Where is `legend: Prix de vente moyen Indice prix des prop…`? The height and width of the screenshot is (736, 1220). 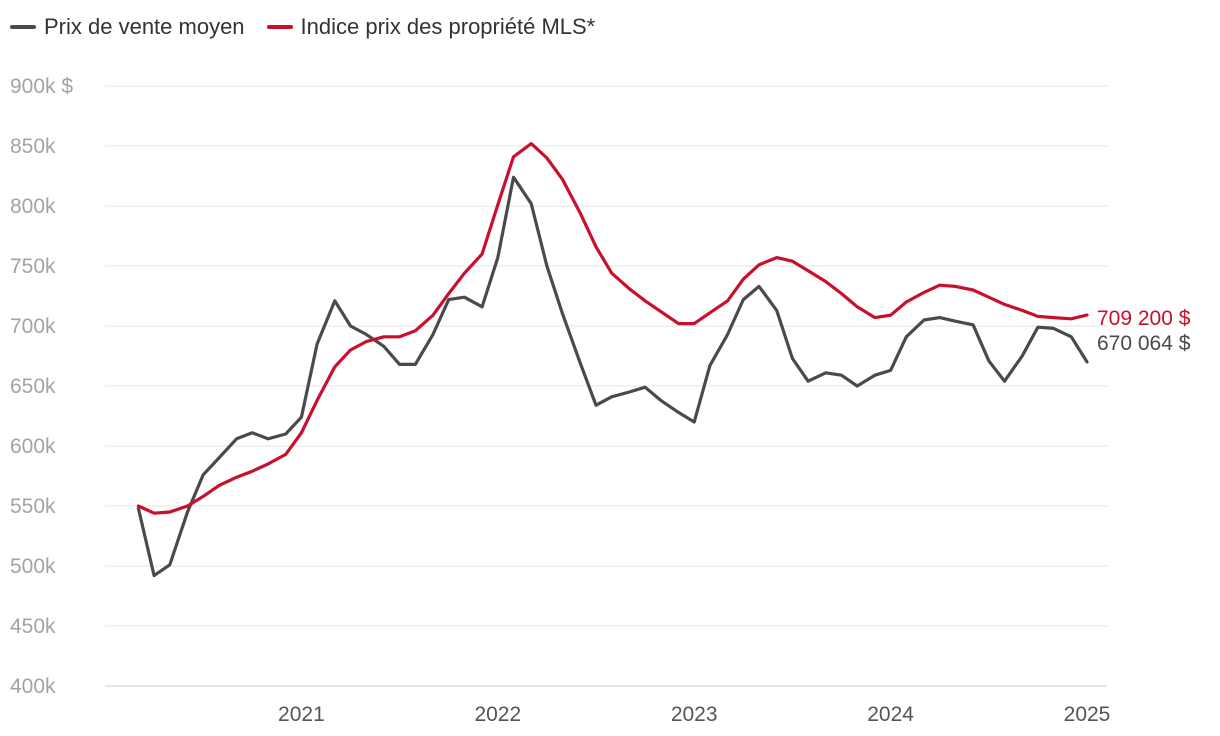 legend: Prix de vente moyen Indice prix des prop… is located at coordinates (302, 27).